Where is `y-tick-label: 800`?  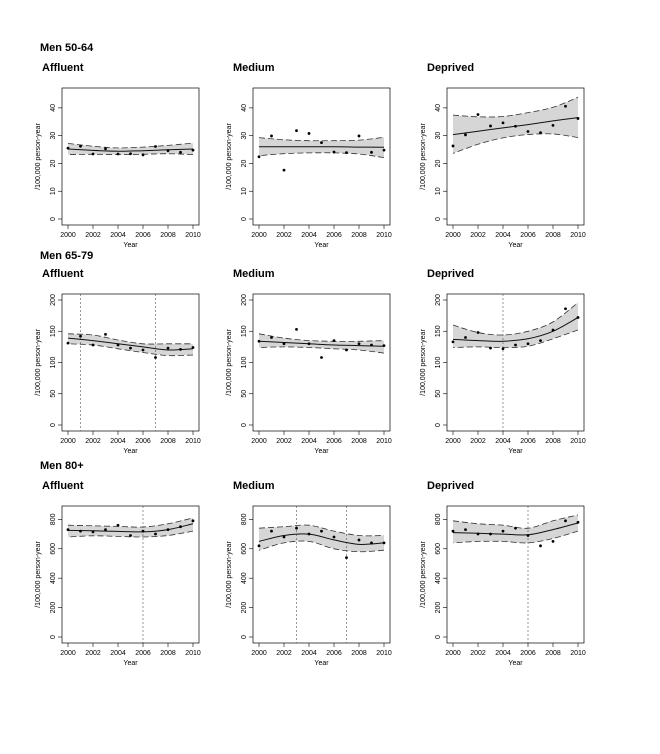 y-tick-label: 800 is located at coordinates (53, 519).